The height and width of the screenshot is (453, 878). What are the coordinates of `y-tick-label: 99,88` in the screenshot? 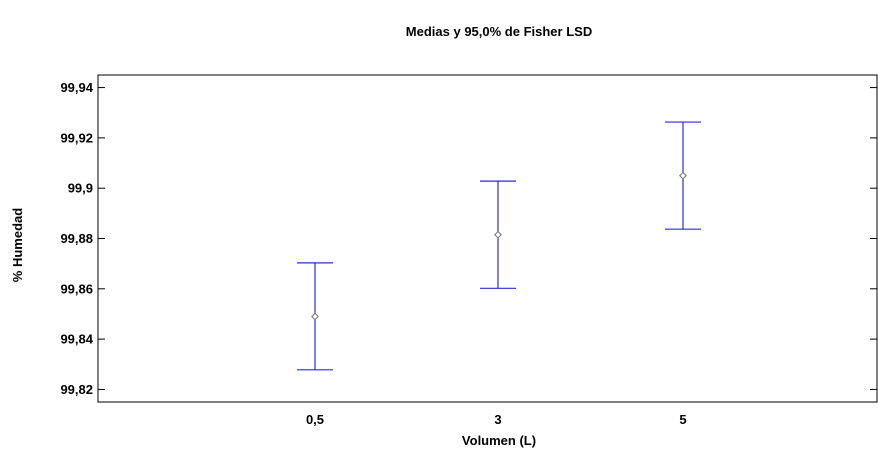 It's located at (76, 238).